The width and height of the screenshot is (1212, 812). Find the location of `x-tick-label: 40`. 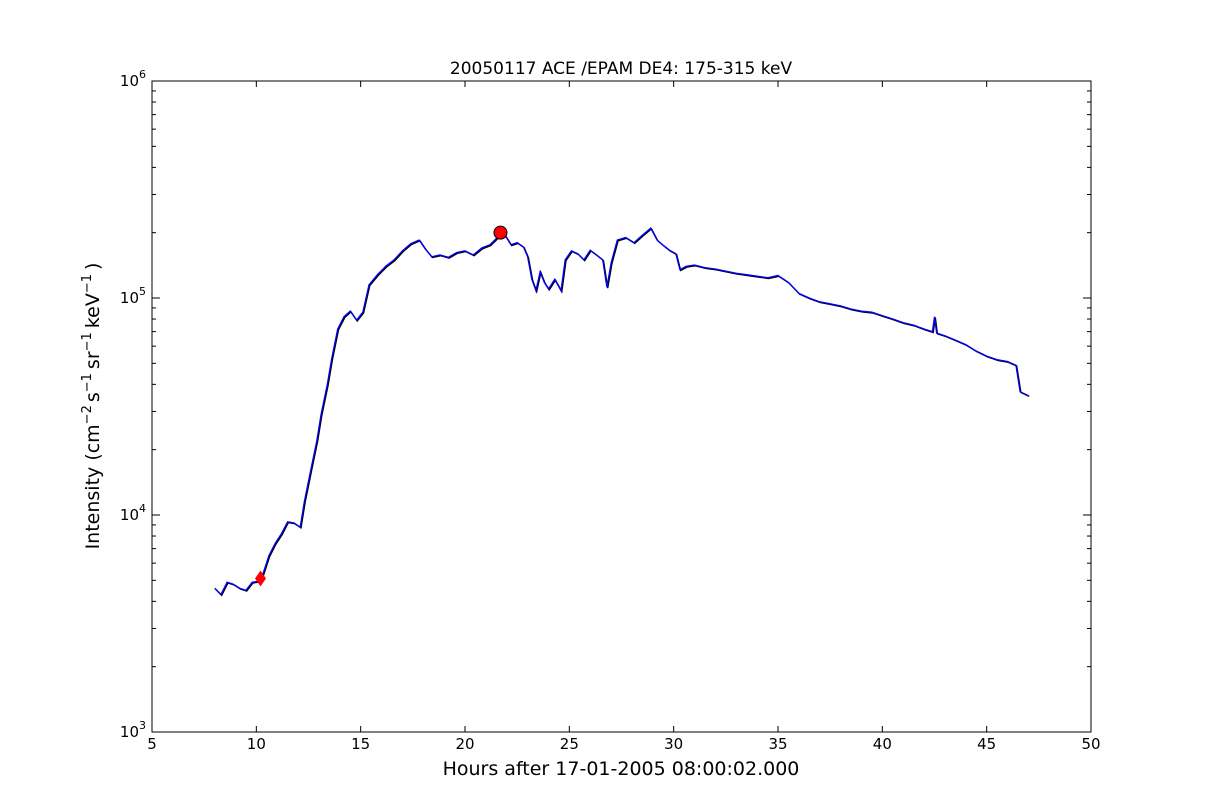

x-tick-label: 40 is located at coordinates (882, 744).